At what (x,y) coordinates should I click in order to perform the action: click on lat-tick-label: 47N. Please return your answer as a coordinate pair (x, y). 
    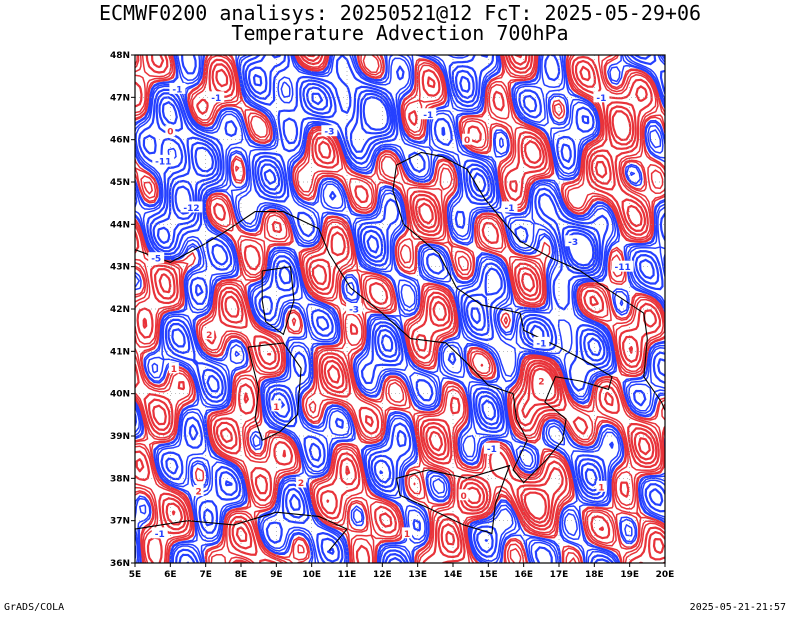
    Looking at the image, I should click on (120, 98).